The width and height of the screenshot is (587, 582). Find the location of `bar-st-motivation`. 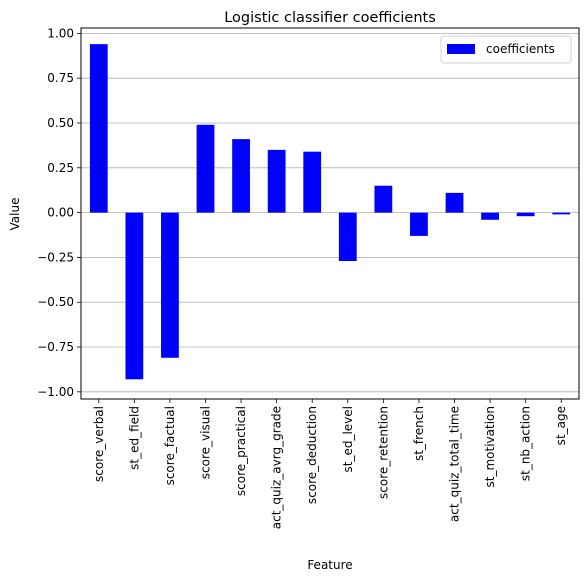

bar-st-motivation is located at coordinates (490, 216).